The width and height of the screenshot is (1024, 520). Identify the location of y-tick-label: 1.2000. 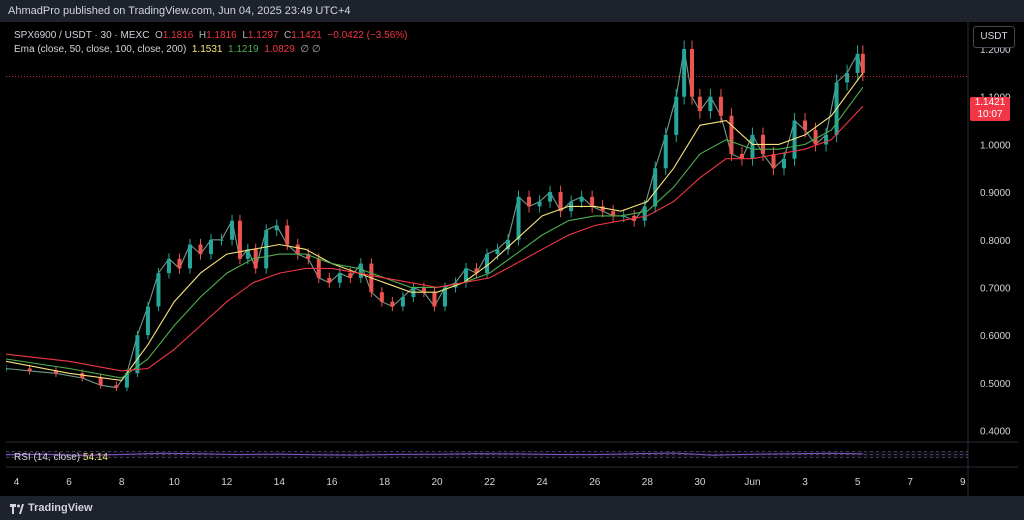
(995, 50).